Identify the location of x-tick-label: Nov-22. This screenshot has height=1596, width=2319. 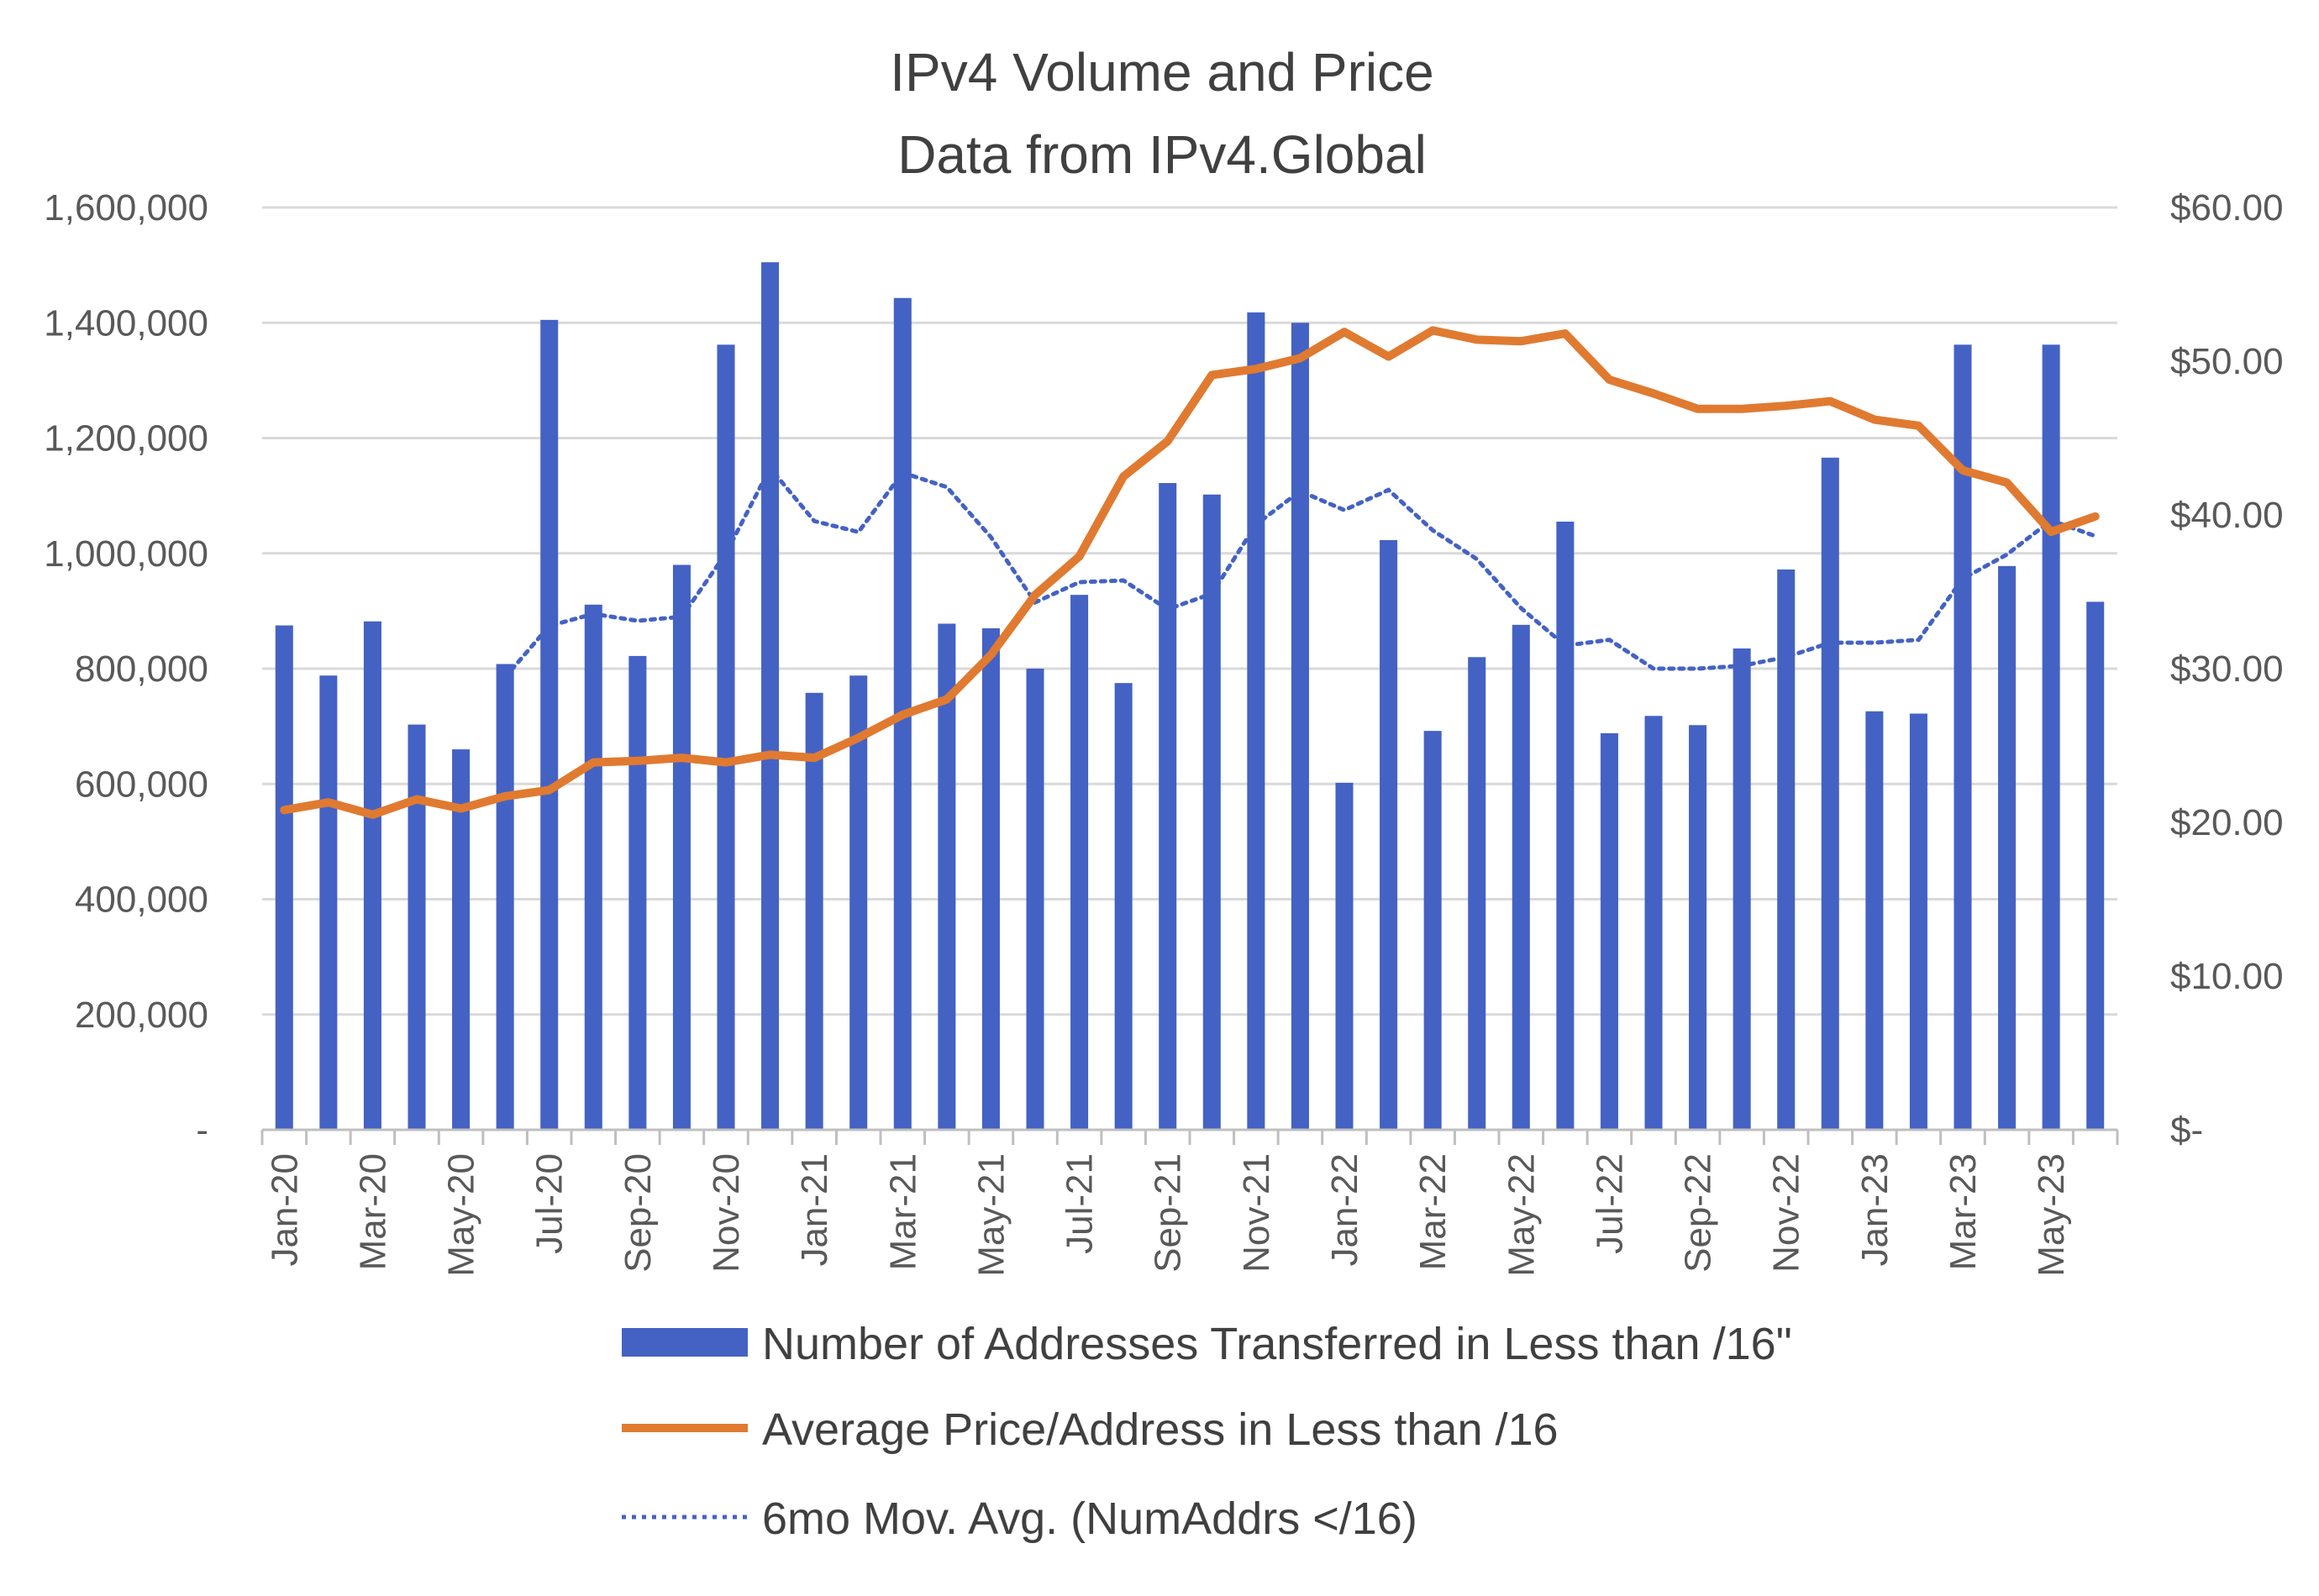
(1786, 1213).